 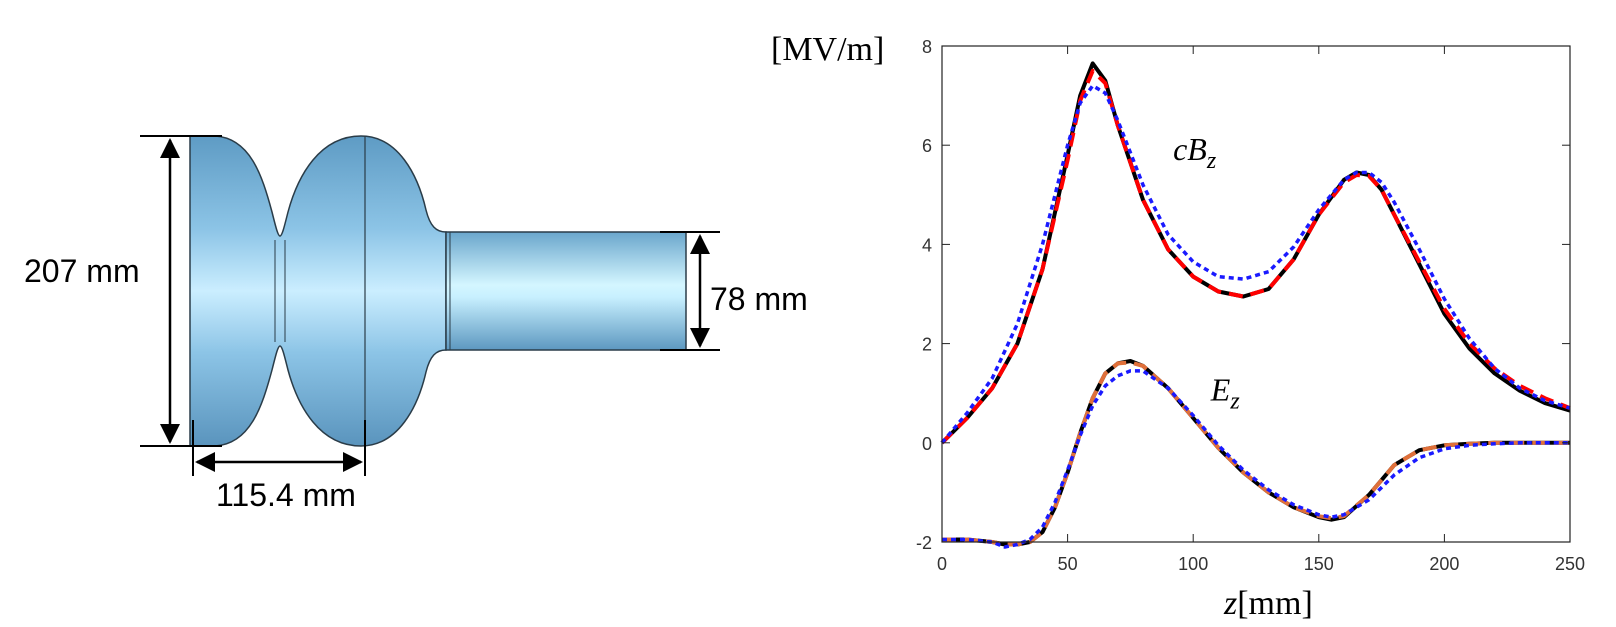 What do you see at coordinates (1225, 393) in the screenshot?
I see `series-annotation-2: Ez` at bounding box center [1225, 393].